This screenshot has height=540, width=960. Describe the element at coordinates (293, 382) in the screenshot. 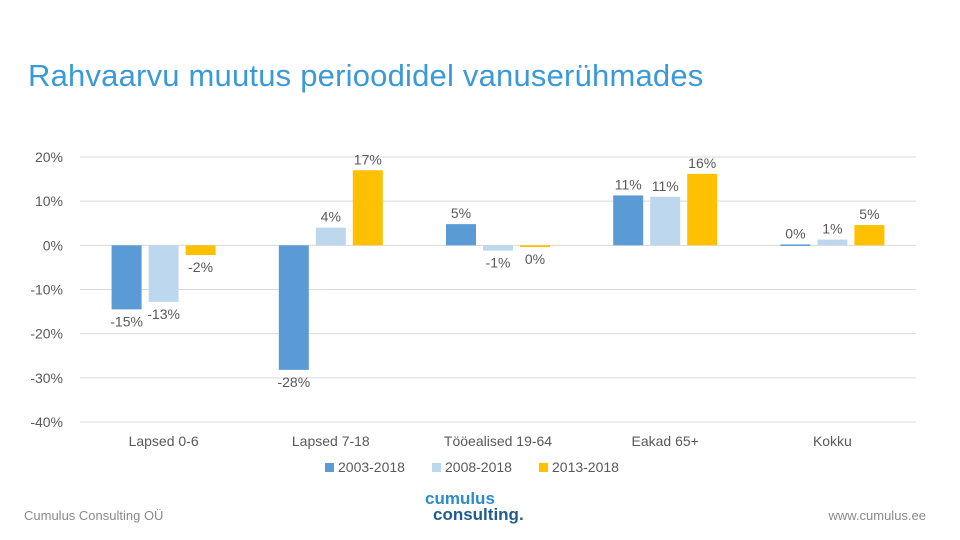

I see `data-label: -28%` at that location.